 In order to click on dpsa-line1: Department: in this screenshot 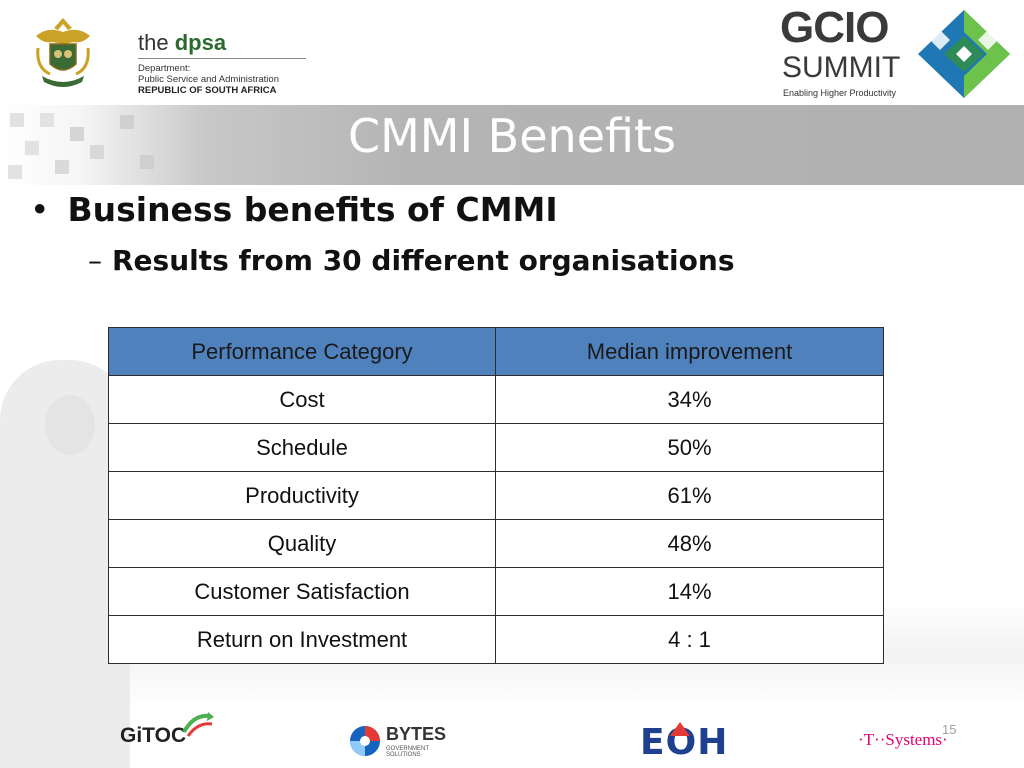, I will do `click(164, 68)`.